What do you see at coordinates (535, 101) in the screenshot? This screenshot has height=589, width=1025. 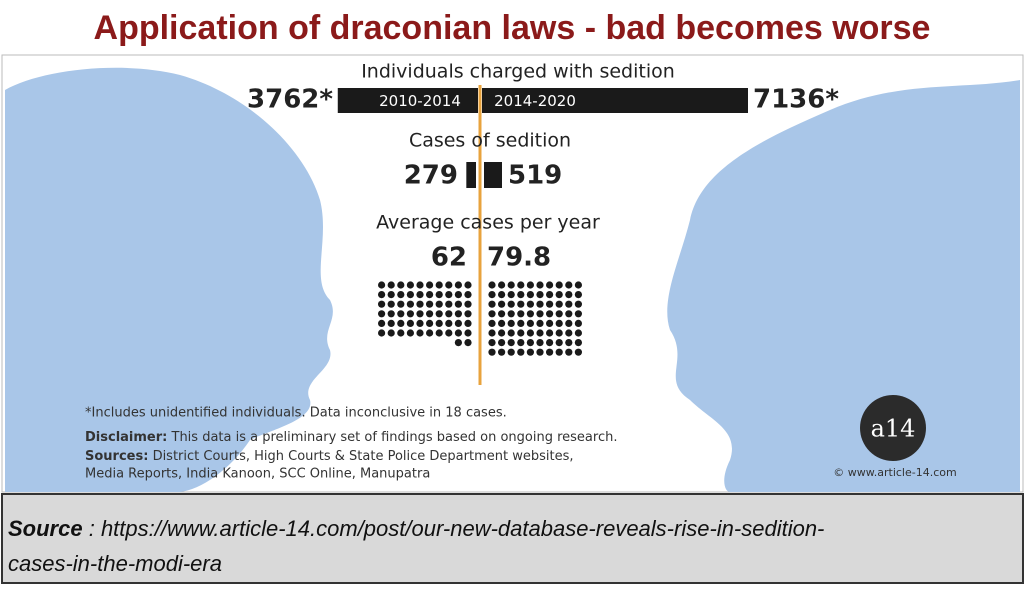 I see `bar-label: 2014-2020` at bounding box center [535, 101].